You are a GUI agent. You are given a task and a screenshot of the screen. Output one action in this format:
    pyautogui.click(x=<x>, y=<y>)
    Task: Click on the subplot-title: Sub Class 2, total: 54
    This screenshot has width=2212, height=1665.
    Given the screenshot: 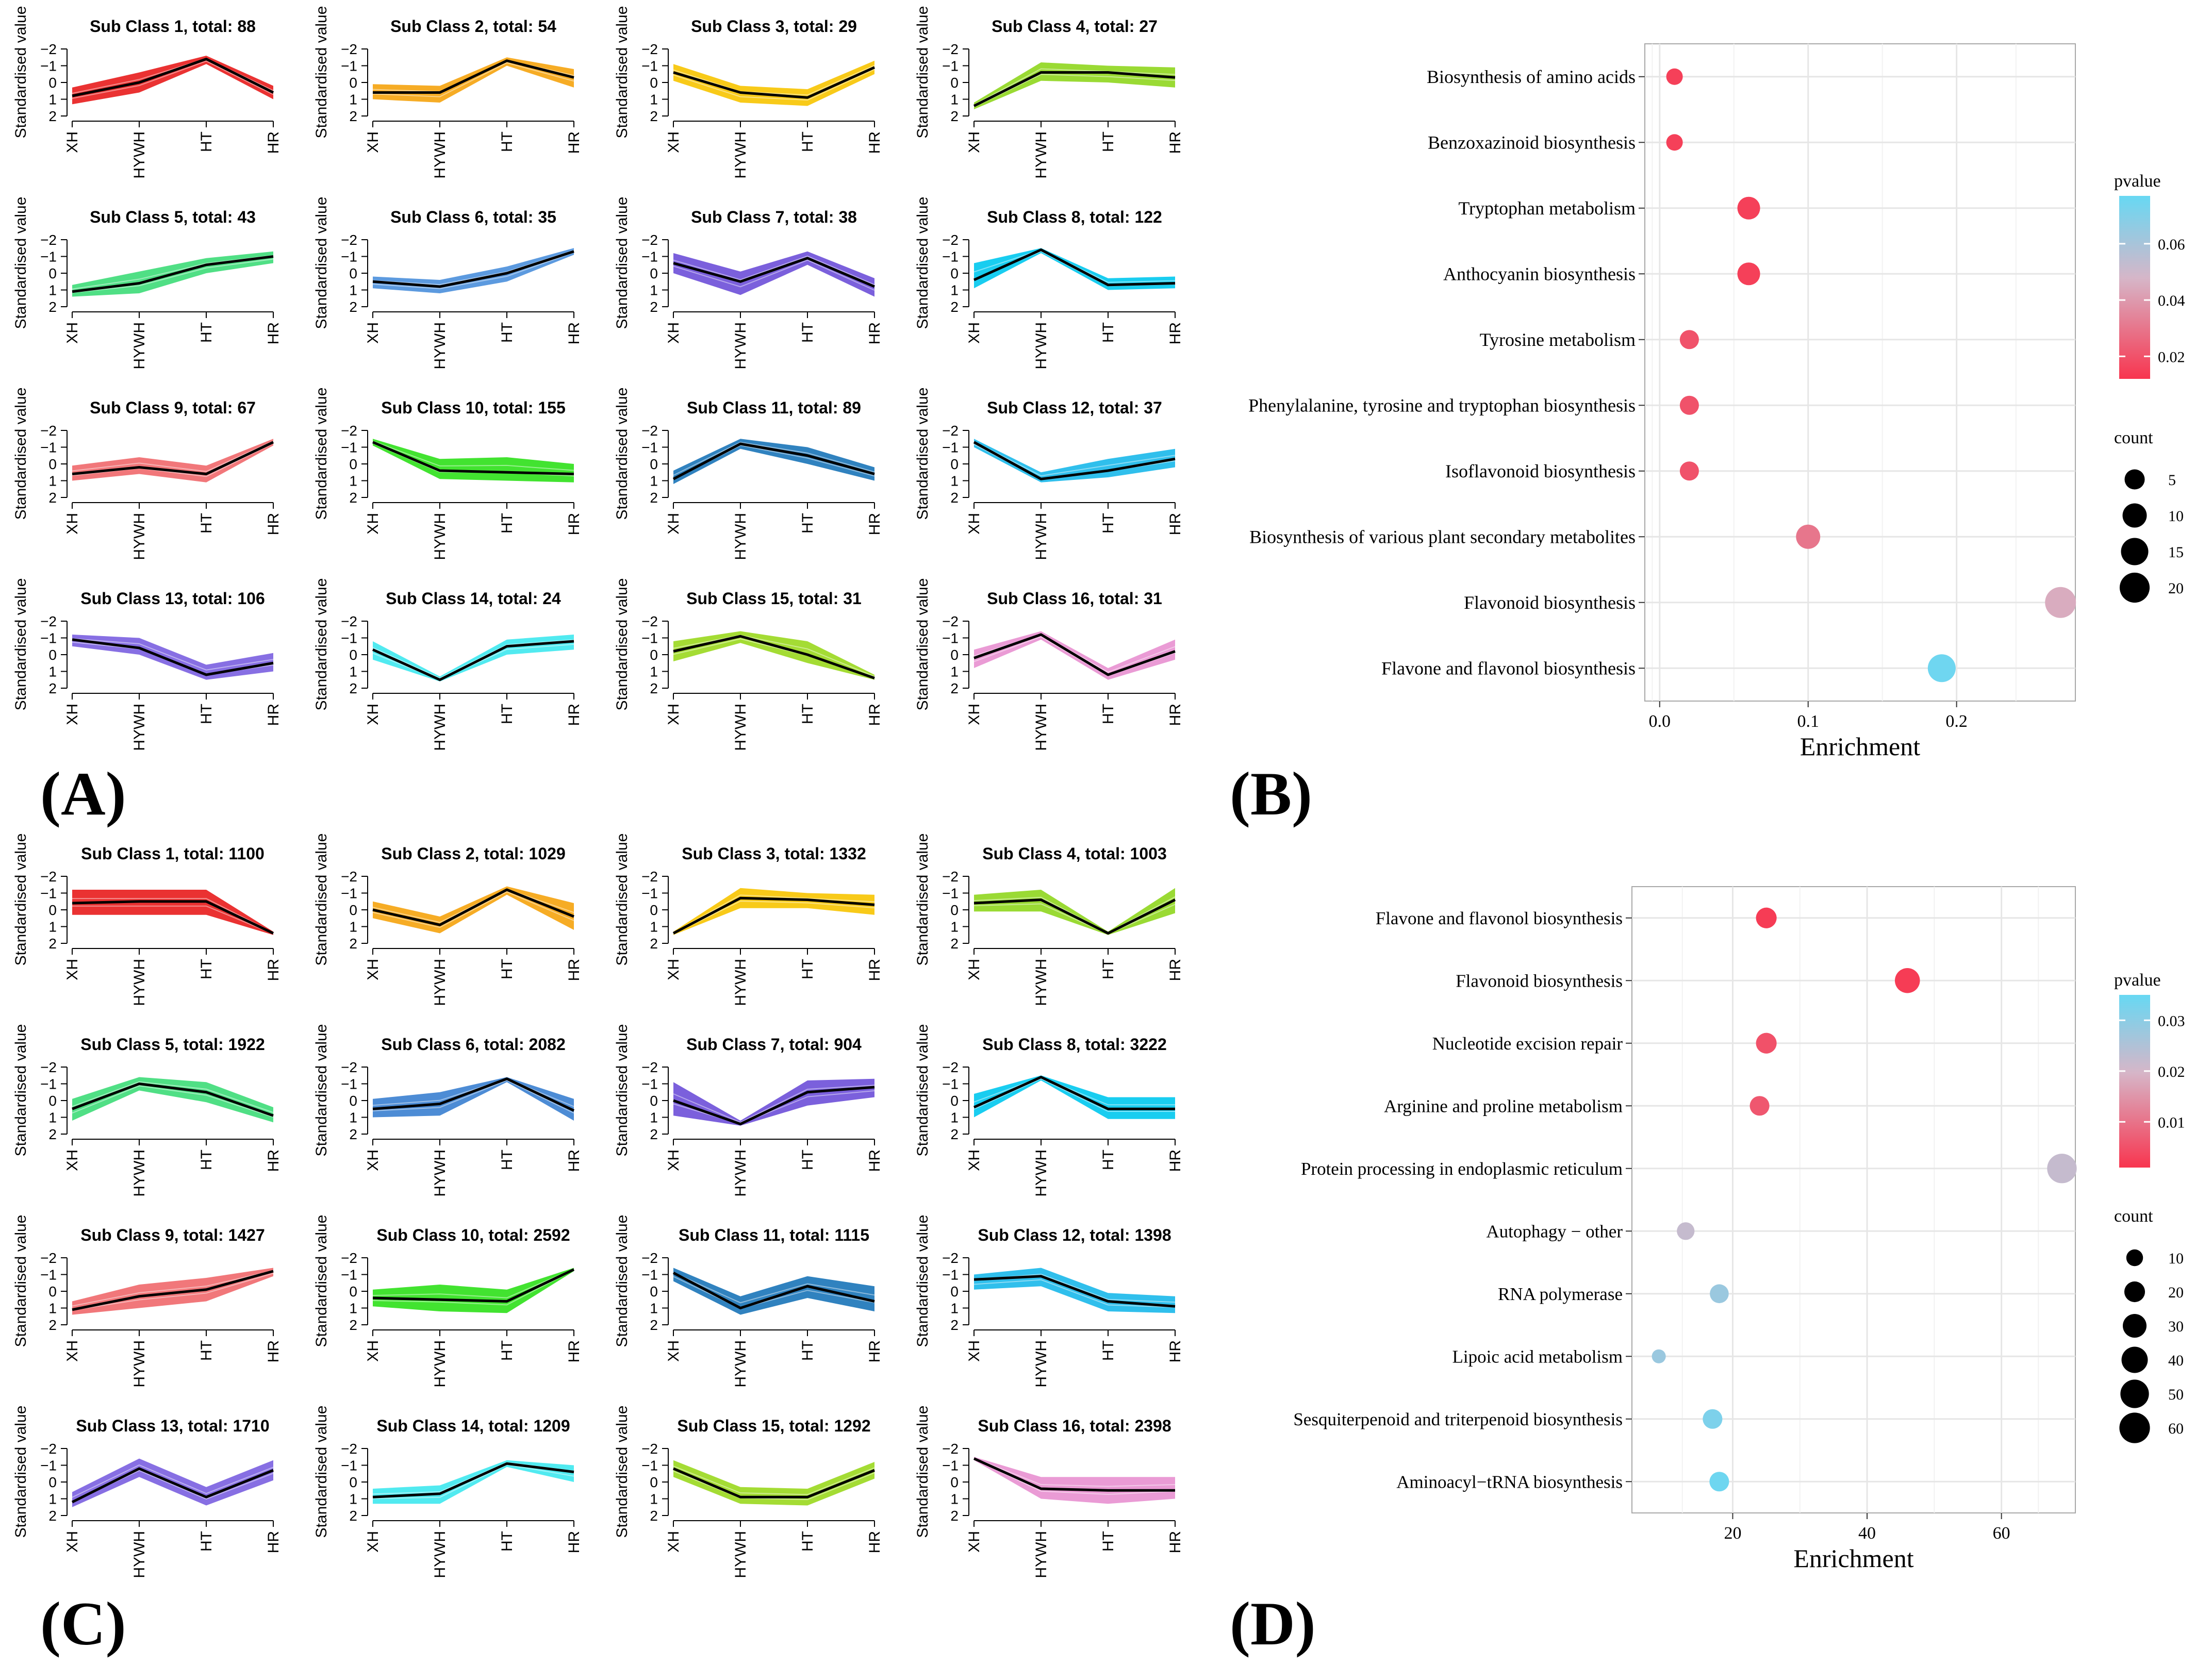 What is the action you would take?
    pyautogui.click(x=473, y=26)
    